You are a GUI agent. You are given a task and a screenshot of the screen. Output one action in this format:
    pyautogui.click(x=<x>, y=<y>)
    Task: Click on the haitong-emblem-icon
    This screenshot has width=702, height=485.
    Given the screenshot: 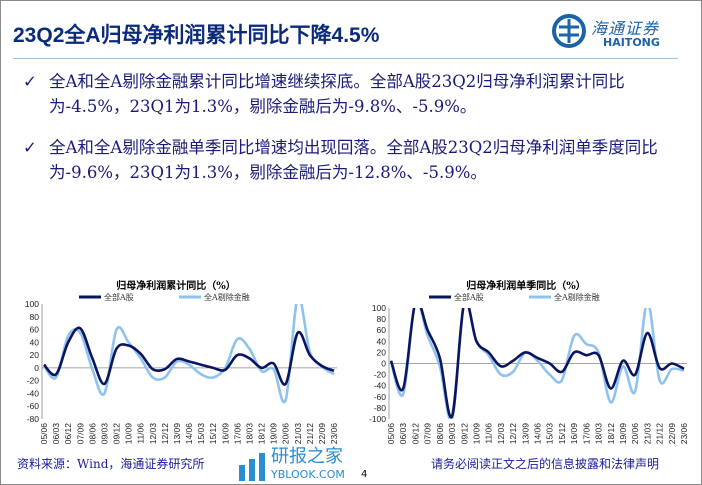 What is the action you would take?
    pyautogui.click(x=569, y=31)
    